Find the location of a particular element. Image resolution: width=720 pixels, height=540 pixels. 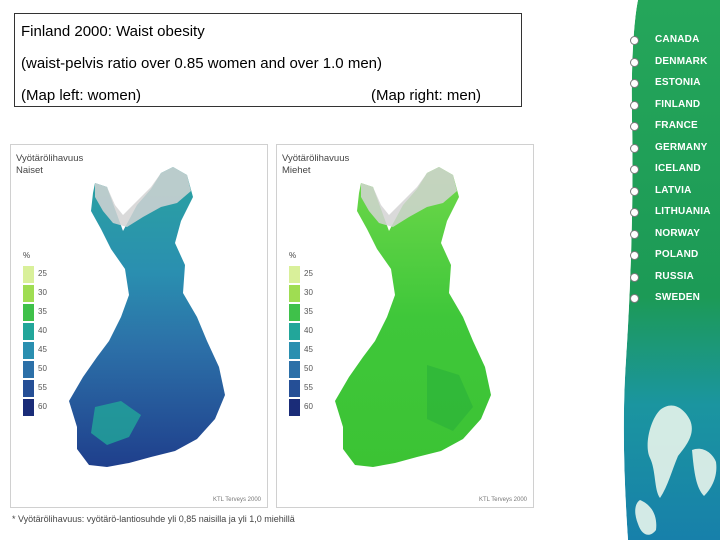

women-legend-label: 45 is located at coordinates (42, 349).